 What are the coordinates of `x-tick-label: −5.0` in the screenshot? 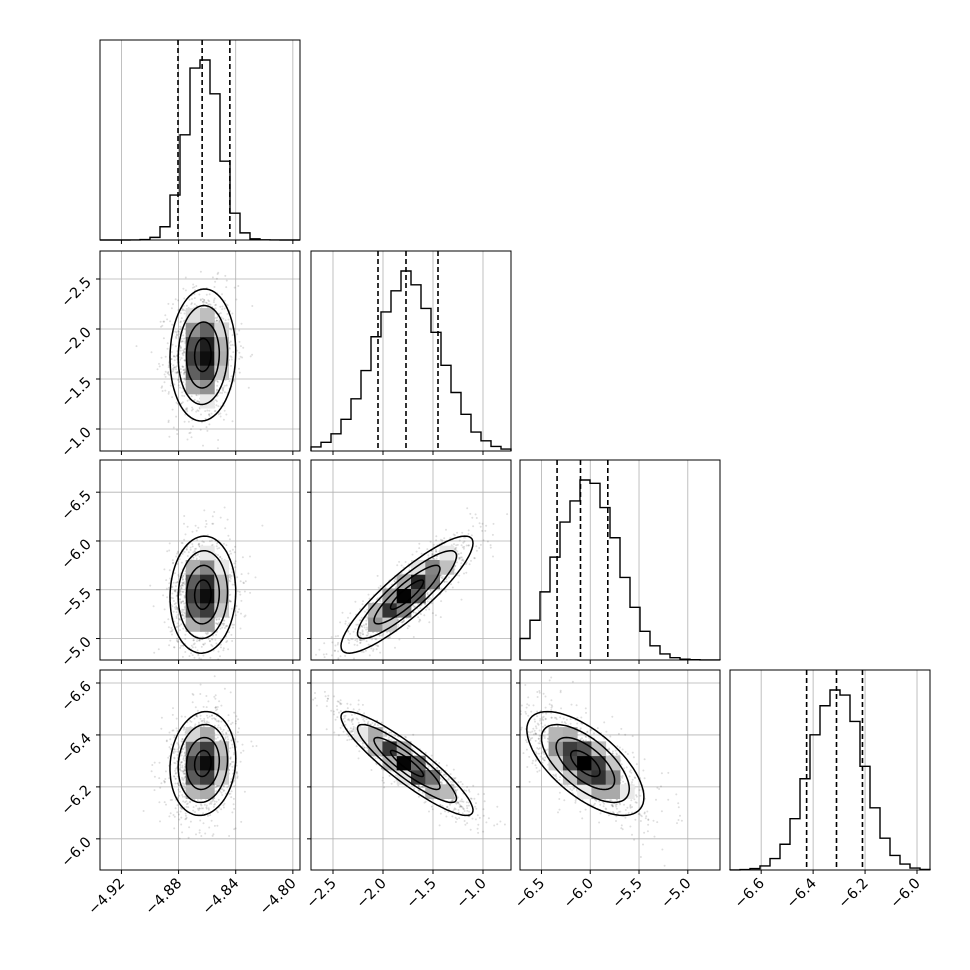 It's located at (676, 894).